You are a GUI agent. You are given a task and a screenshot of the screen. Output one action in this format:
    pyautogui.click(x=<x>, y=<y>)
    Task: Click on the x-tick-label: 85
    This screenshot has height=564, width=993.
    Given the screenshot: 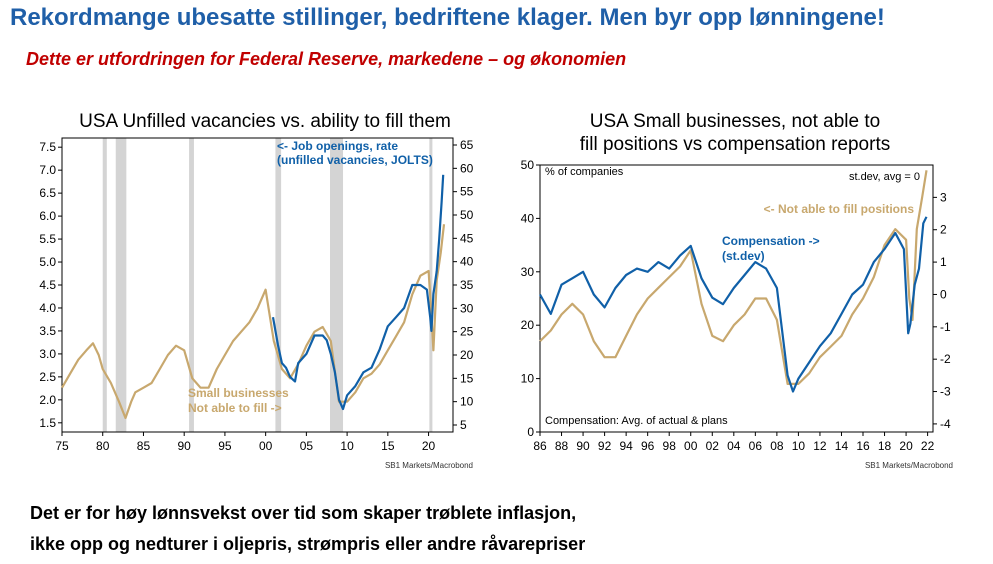 What is the action you would take?
    pyautogui.click(x=144, y=446)
    